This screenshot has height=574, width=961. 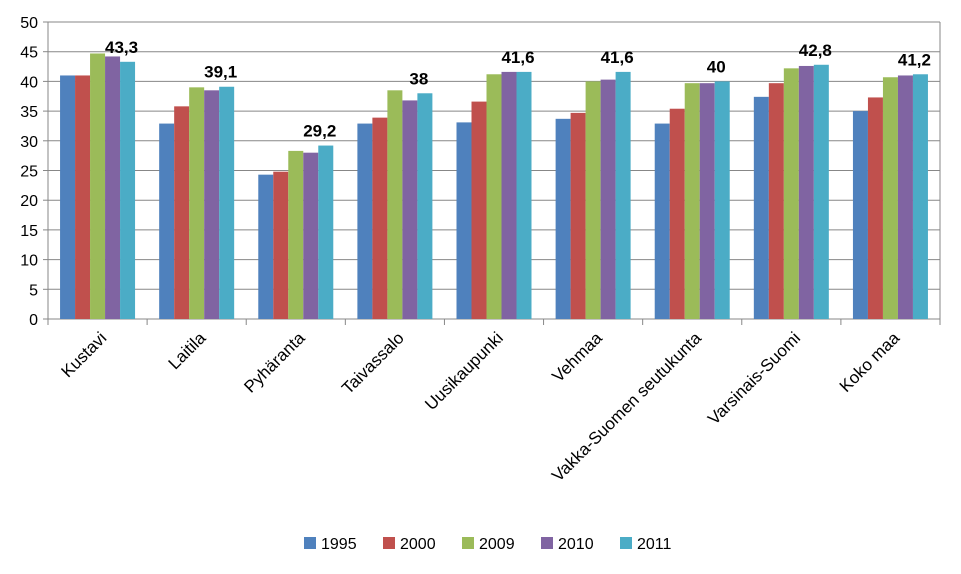 I want to click on data-label: 39,1, so click(x=220, y=72).